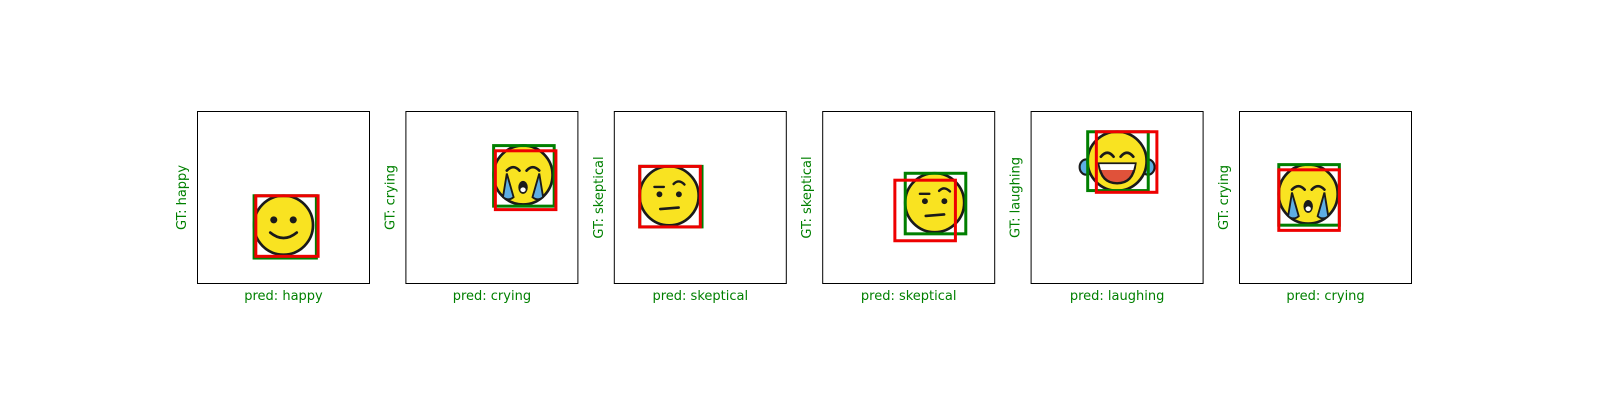 This screenshot has height=400, width=1600. I want to click on teeth, so click(1117, 167).